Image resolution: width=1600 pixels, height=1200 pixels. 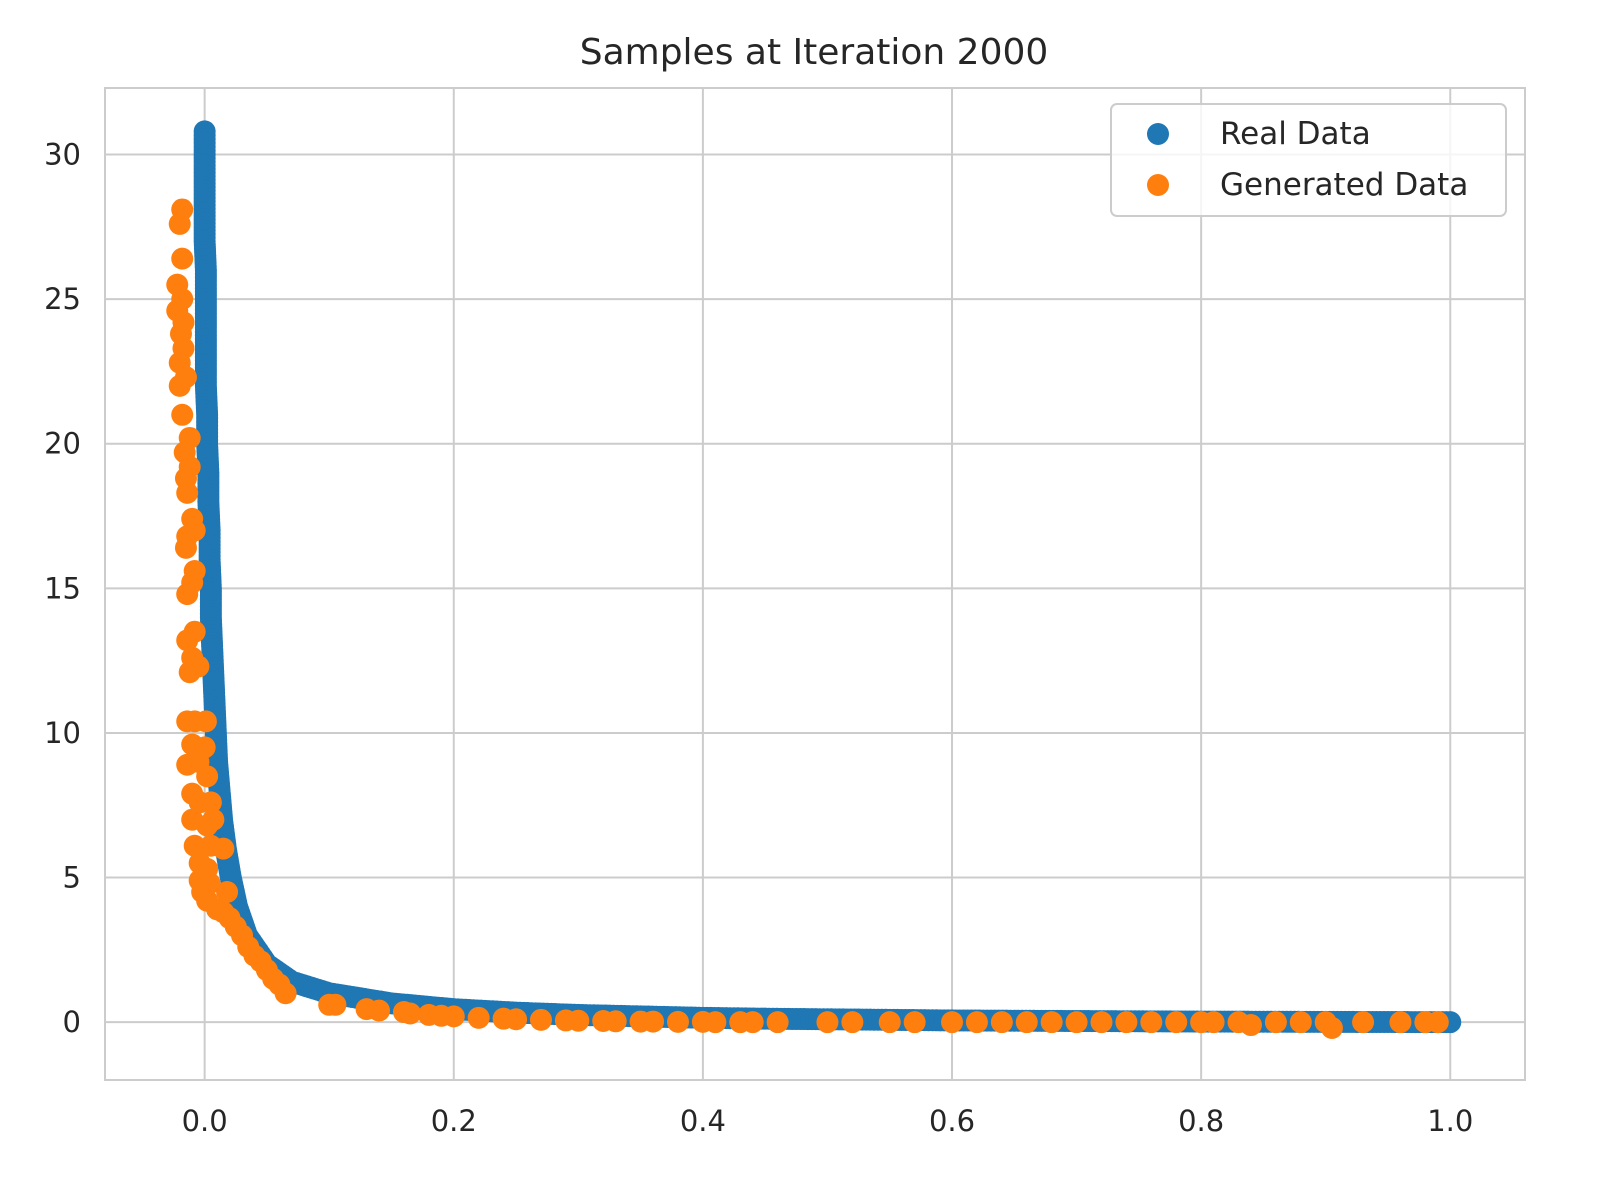 What do you see at coordinates (62, 444) in the screenshot?
I see `y-tick-label: 20` at bounding box center [62, 444].